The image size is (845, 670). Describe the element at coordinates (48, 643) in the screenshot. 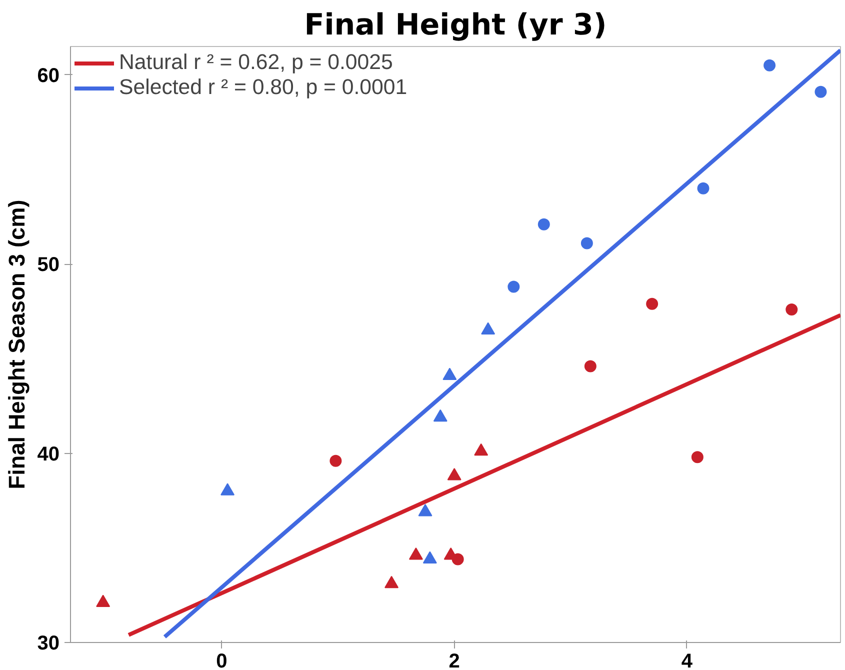

I see `y-tick-label: 30` at that location.